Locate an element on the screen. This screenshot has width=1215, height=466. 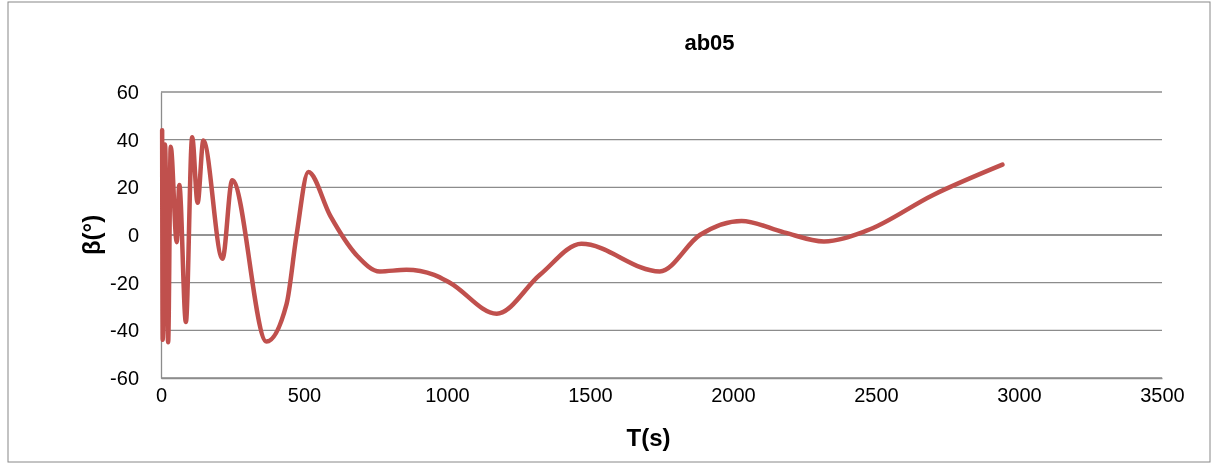
x-tick-label: 2000 is located at coordinates (733, 395).